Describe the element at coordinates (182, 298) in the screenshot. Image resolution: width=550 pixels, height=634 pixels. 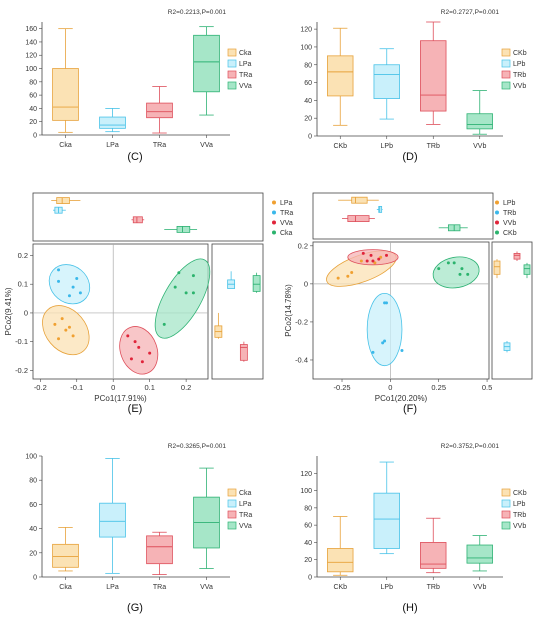
I see `confidence-ellipse-Cka` at that location.